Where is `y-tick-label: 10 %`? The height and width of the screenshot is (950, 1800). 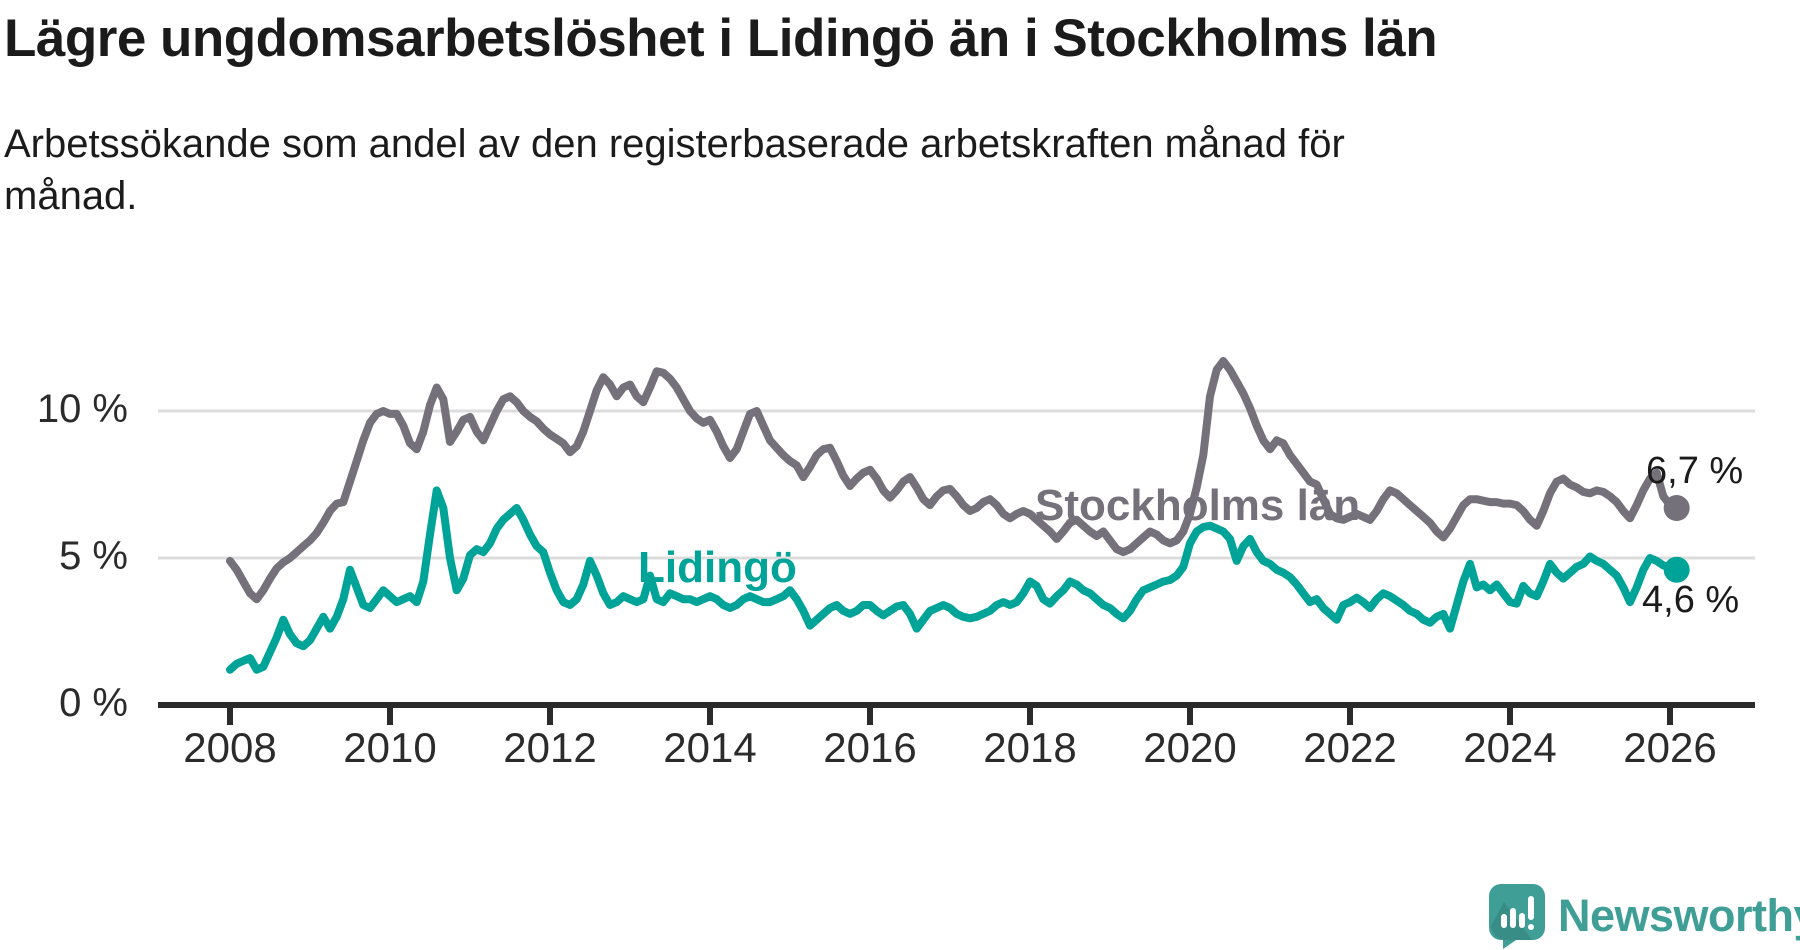
y-tick-label: 10 % is located at coordinates (82, 409).